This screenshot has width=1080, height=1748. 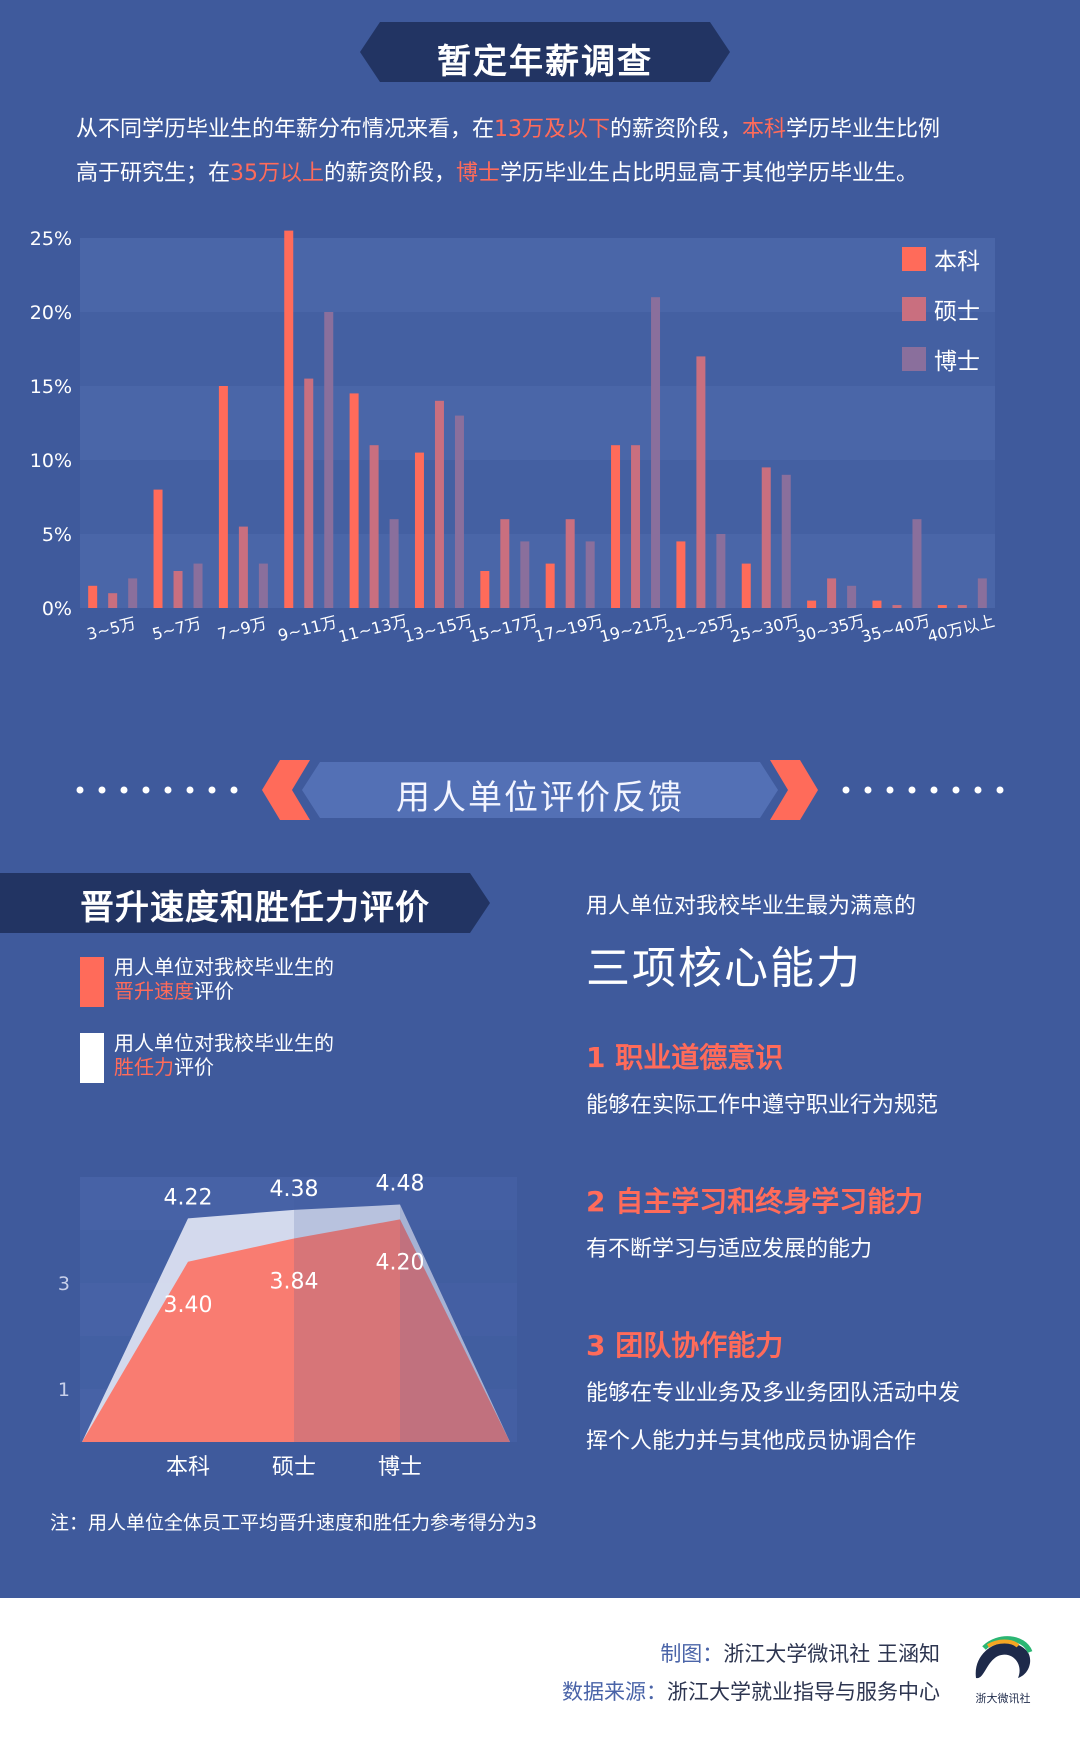 I want to click on data-label-competence: 4.38, so click(x=294, y=1189).